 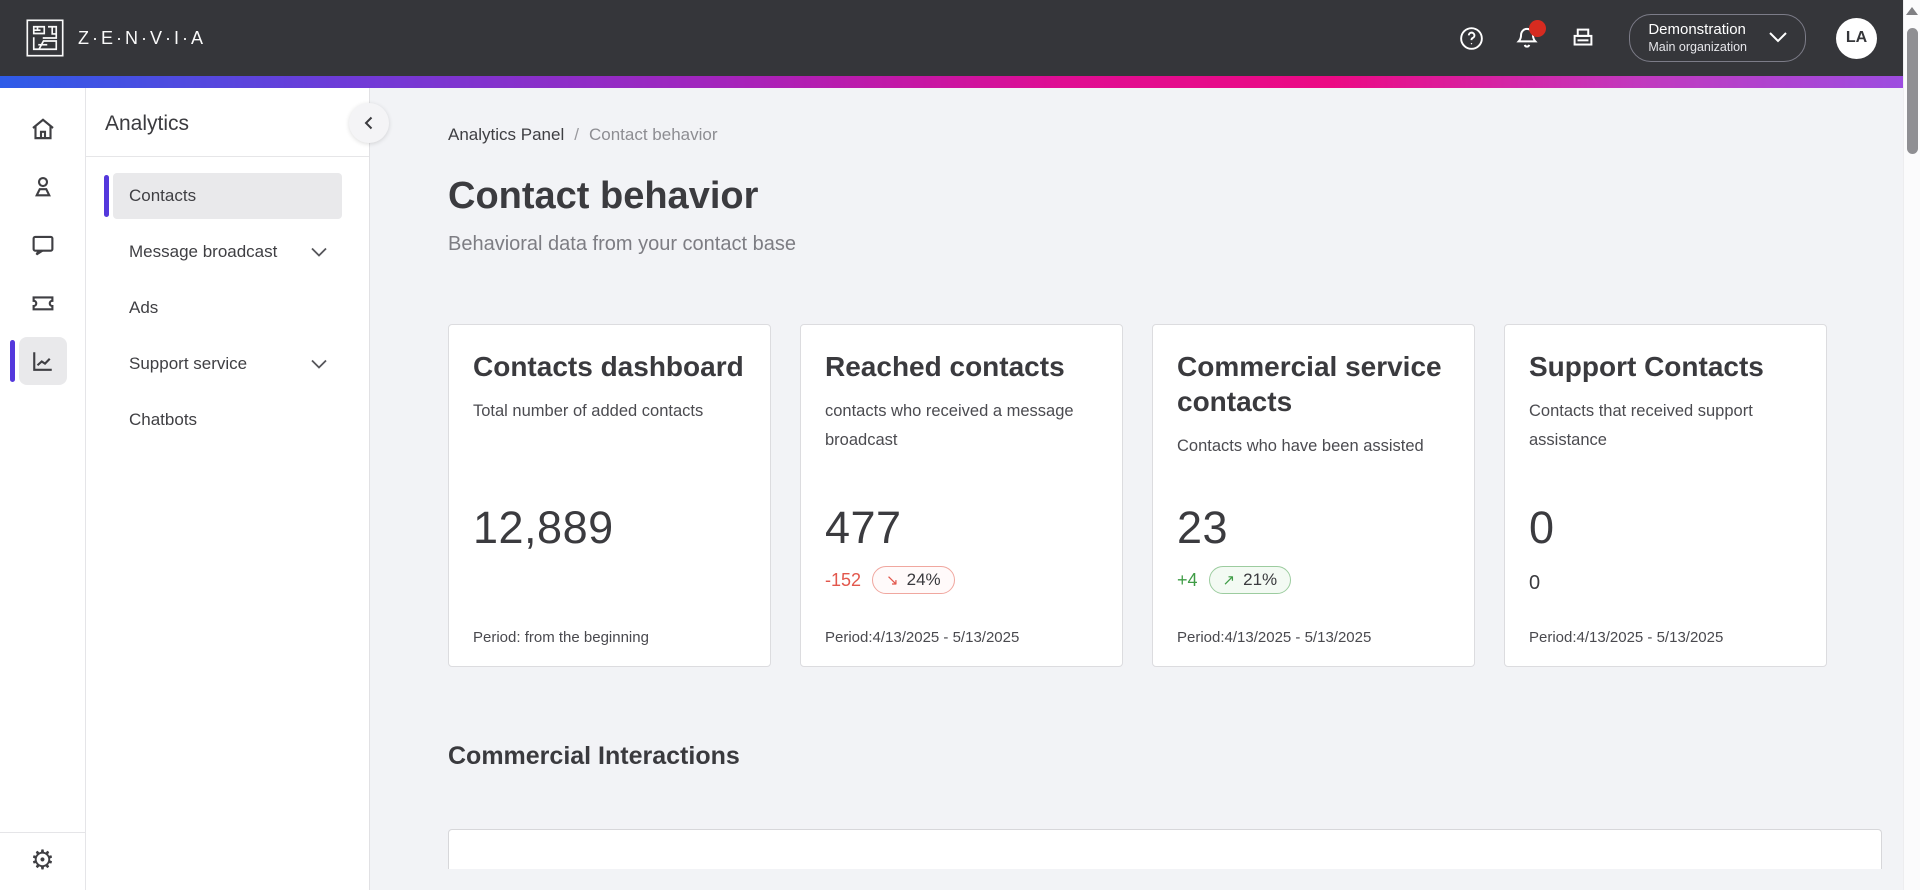 I want to click on card-metric: 0 0, so click(x=1665, y=549).